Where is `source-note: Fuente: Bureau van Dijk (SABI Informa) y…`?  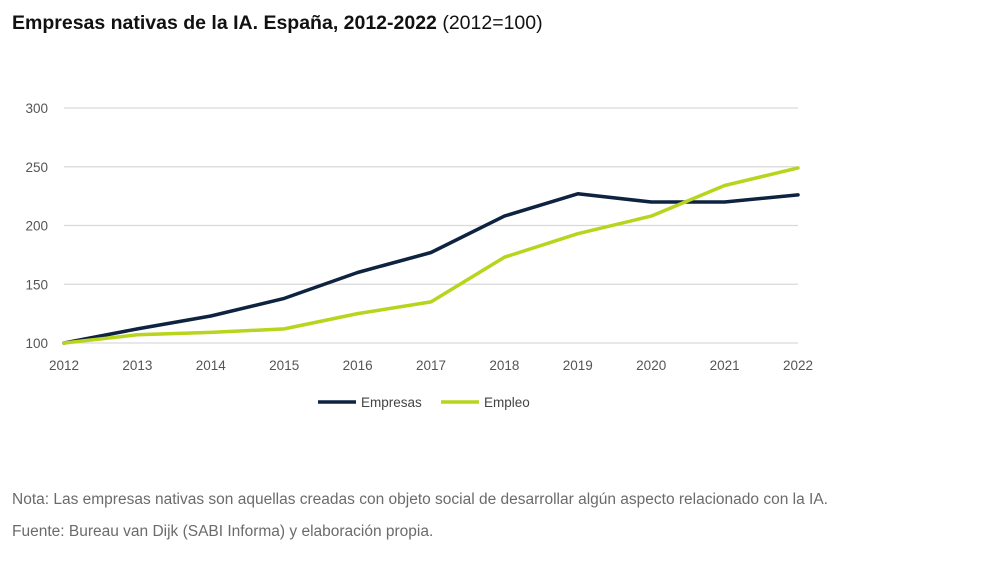 source-note: Fuente: Bureau van Dijk (SABI Informa) y… is located at coordinates (223, 531).